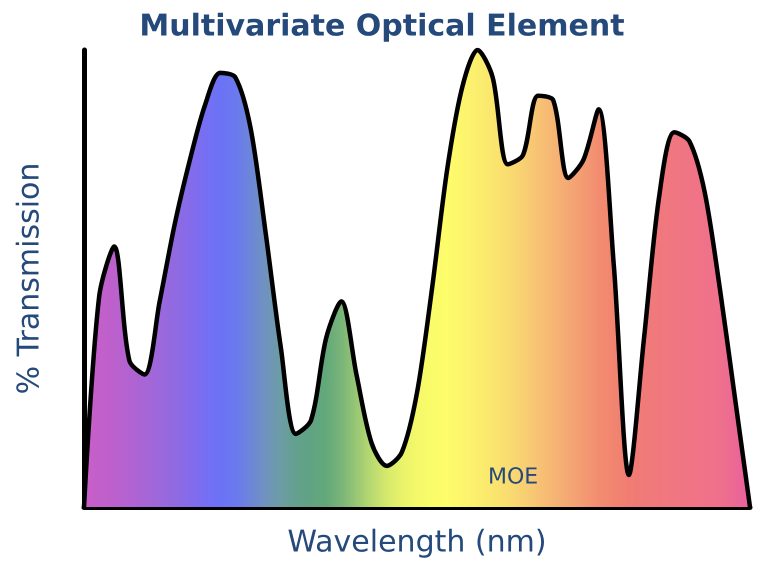 Image resolution: width=764 pixels, height=562 pixels. I want to click on y-axis-title: % Transmission, so click(29, 278).